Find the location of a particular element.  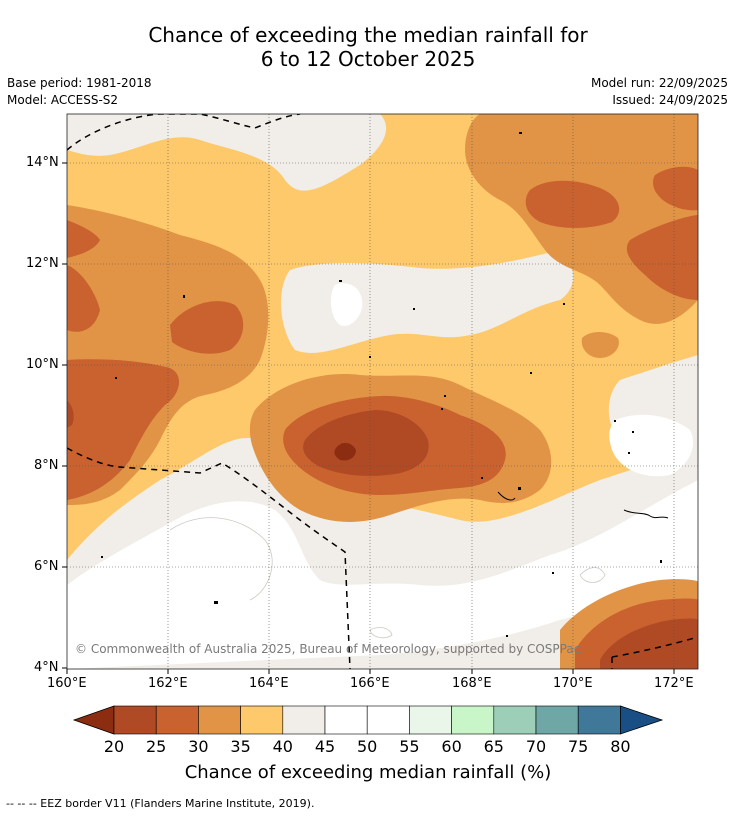

colorbar-label: 65 is located at coordinates (493, 746).